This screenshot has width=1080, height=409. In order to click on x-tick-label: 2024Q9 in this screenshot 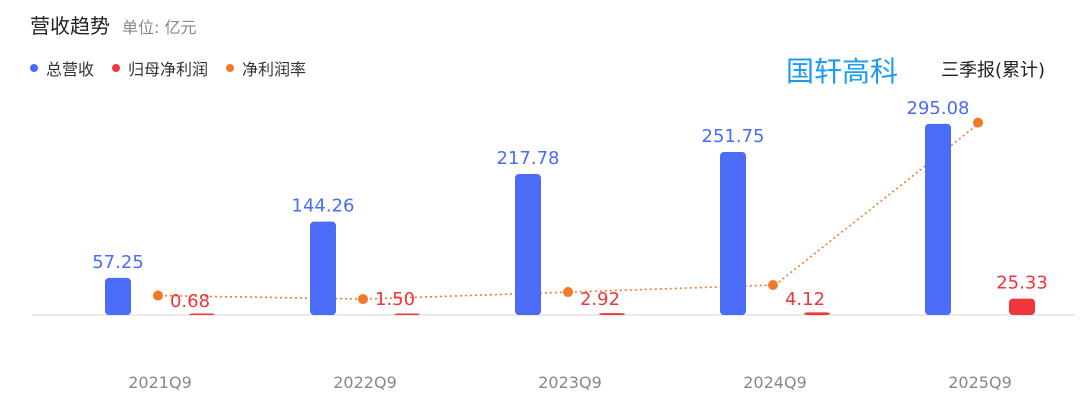, I will do `click(775, 382)`.